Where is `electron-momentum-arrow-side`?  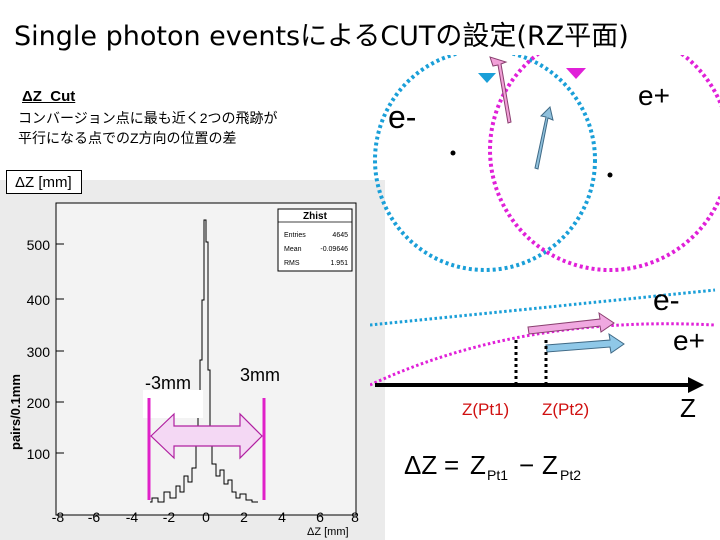
electron-momentum-arrow-side is located at coordinates (585, 343).